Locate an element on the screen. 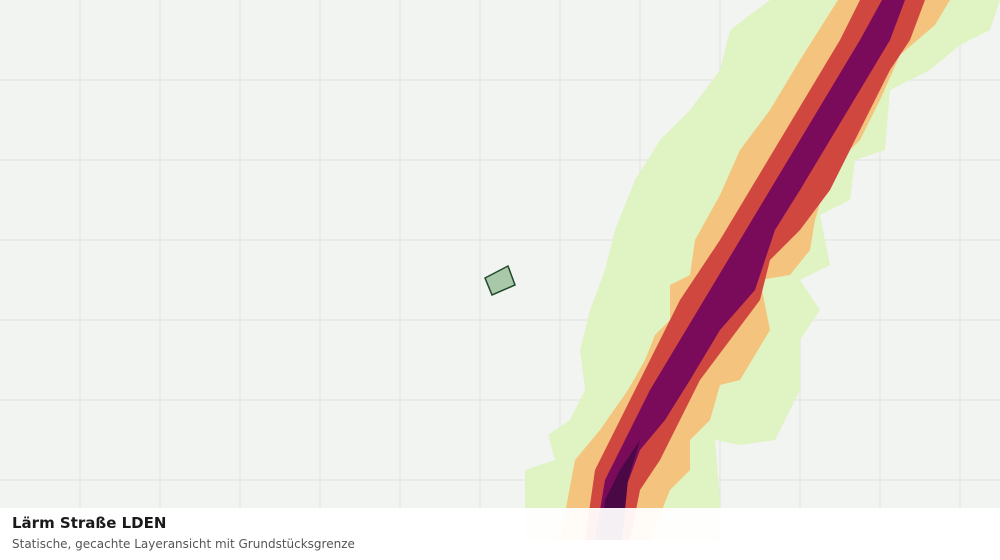 Image resolution: width=1000 pixels, height=560 pixels. parcel-boundary is located at coordinates (500, 280).